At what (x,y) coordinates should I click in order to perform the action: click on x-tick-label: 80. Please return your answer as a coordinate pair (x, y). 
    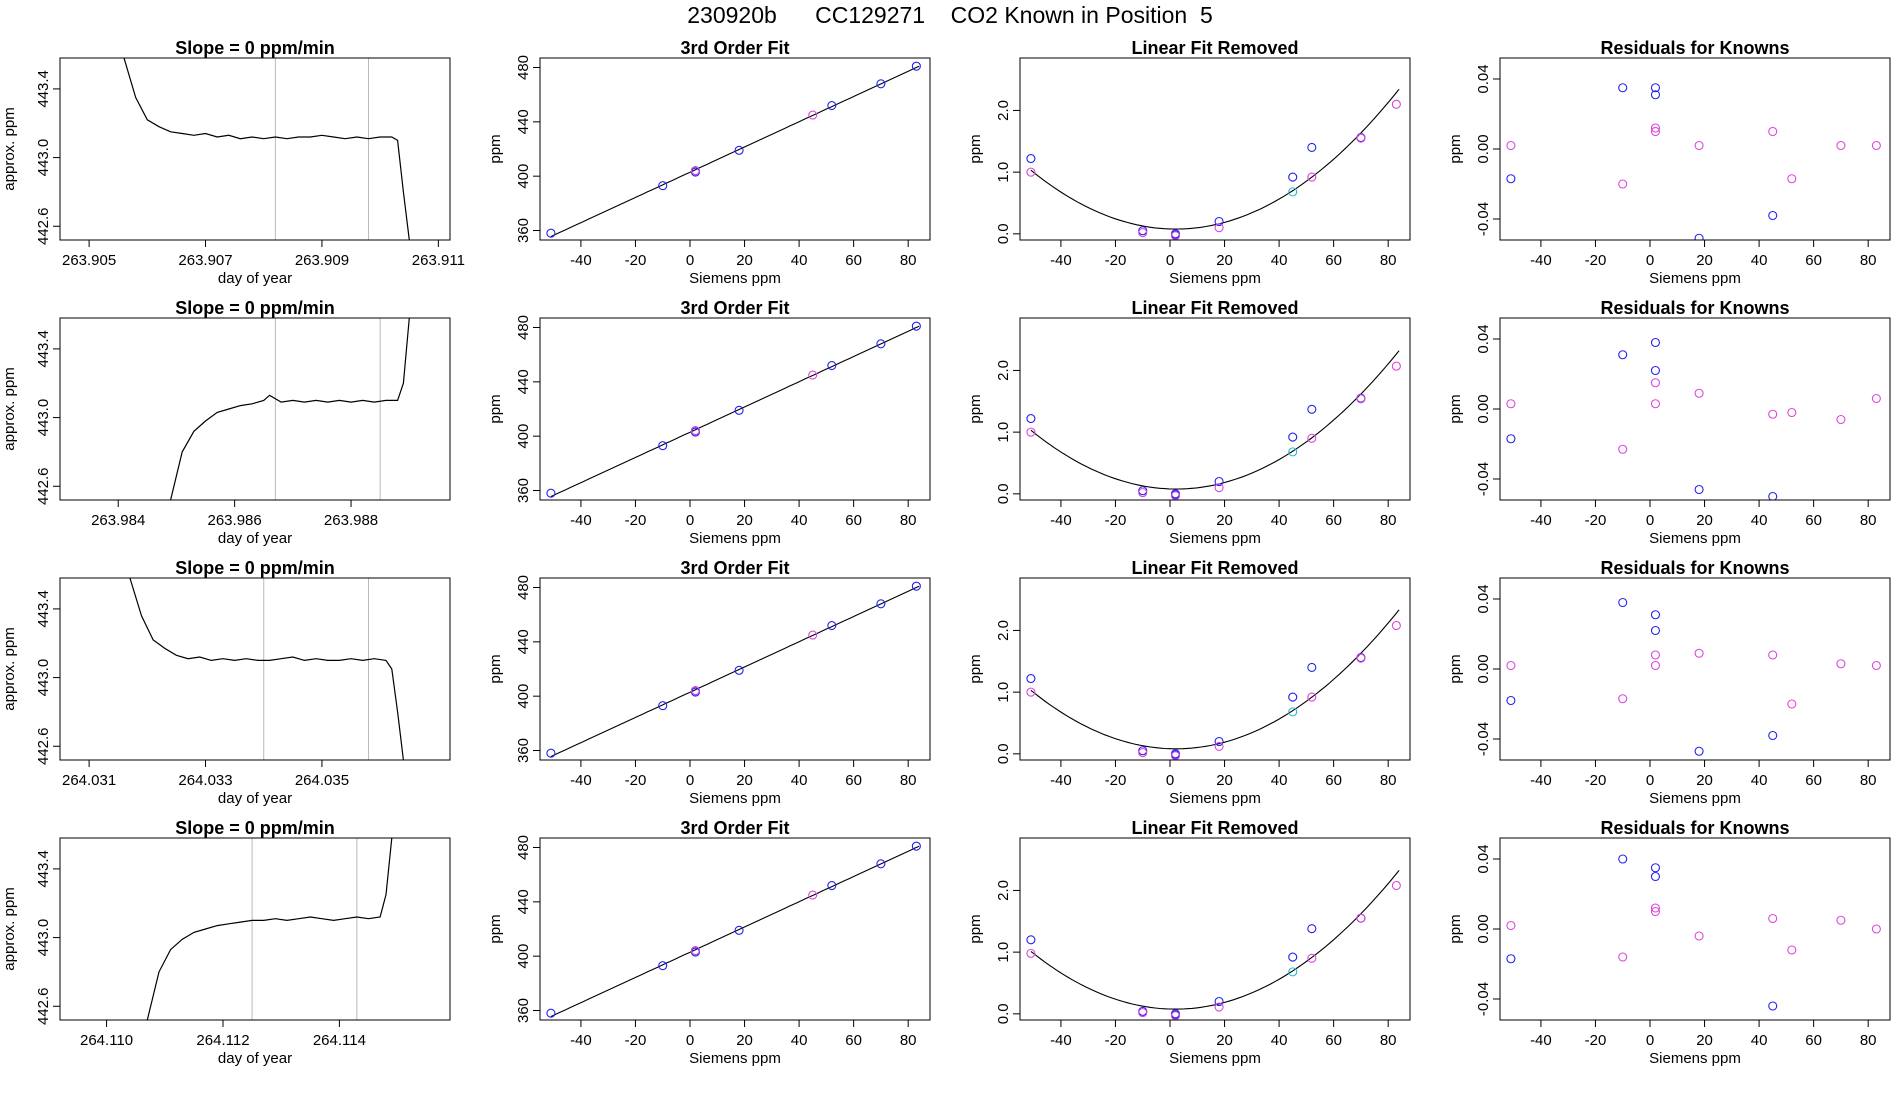
    Looking at the image, I should click on (1868, 1040).